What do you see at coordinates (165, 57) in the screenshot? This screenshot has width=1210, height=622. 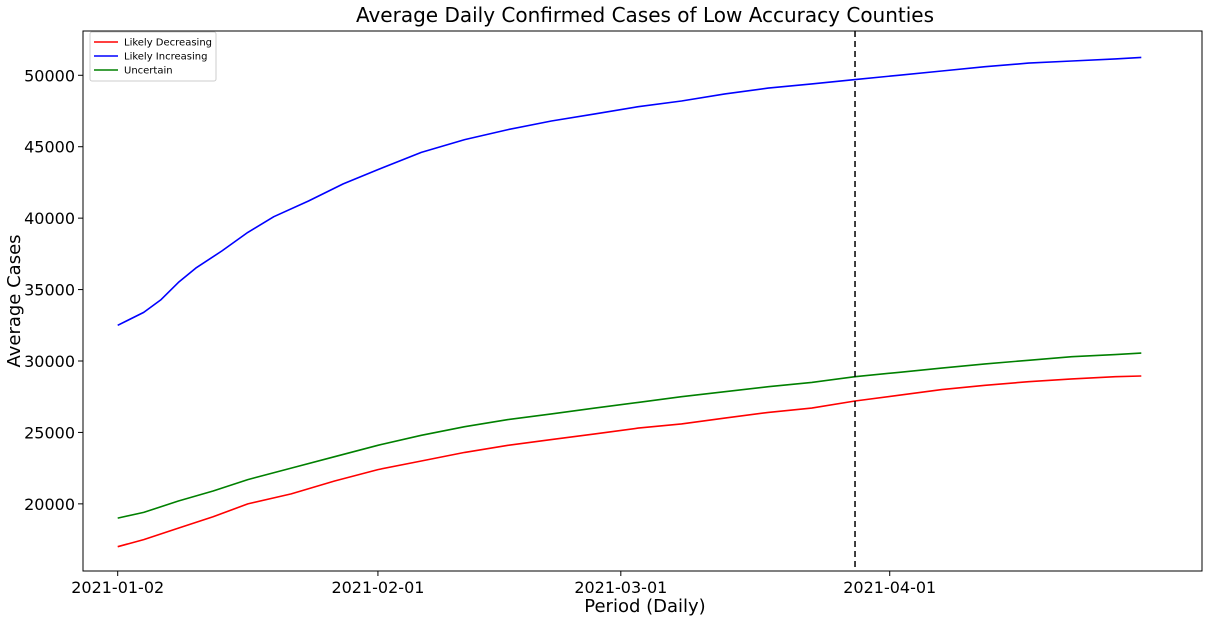 I see `legend-label-likely-increasing: Likely Increasing` at bounding box center [165, 57].